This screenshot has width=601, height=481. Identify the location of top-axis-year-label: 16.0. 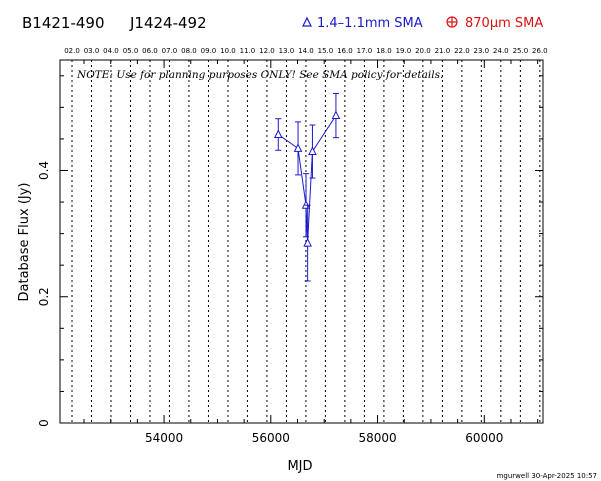
(345, 51).